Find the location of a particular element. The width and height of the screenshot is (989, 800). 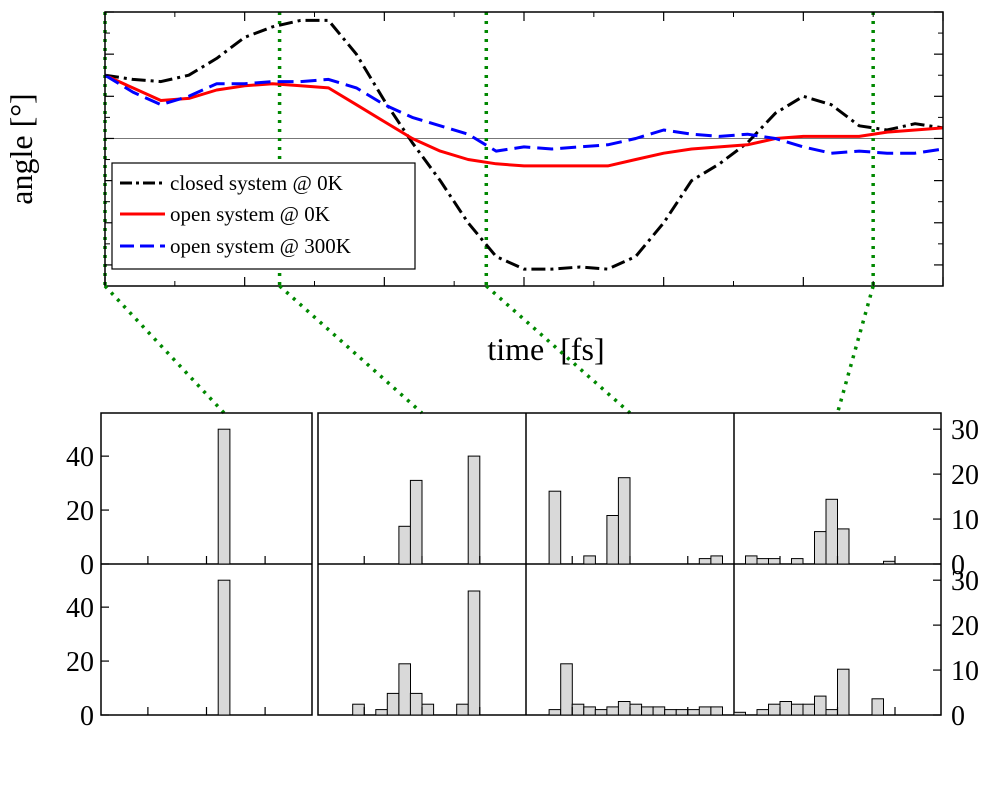

legend-box is located at coordinates (263, 216).